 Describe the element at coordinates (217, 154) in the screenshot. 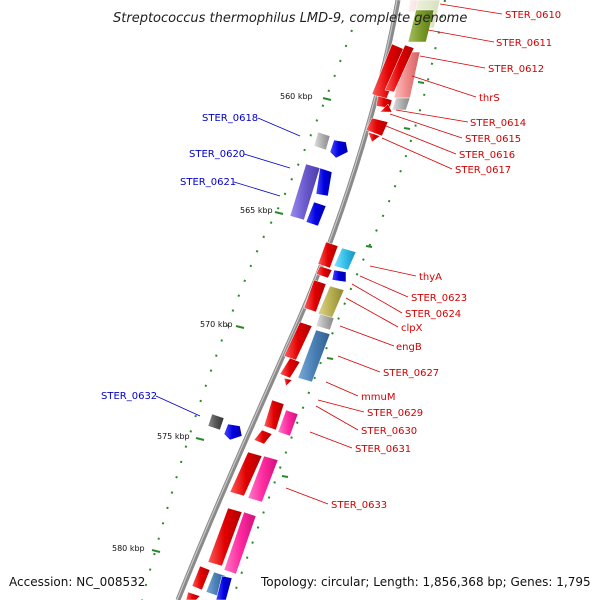

I see `label-ster-0620: STER_0620` at that location.